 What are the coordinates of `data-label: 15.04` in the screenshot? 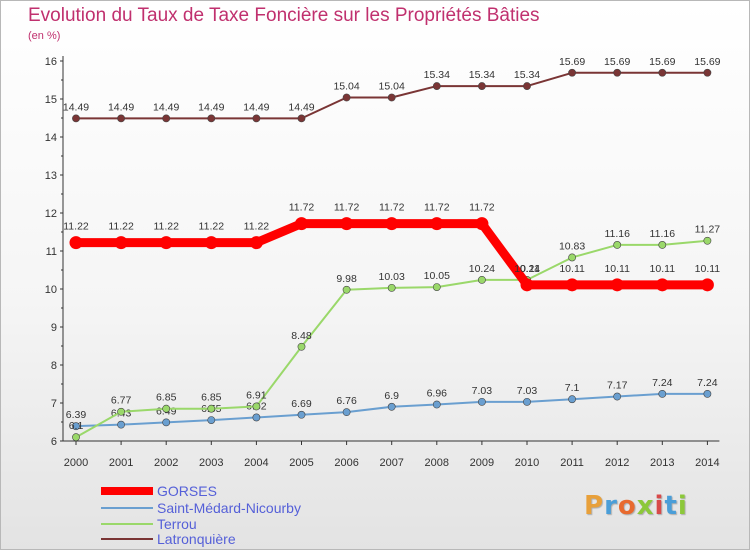 It's located at (346, 86).